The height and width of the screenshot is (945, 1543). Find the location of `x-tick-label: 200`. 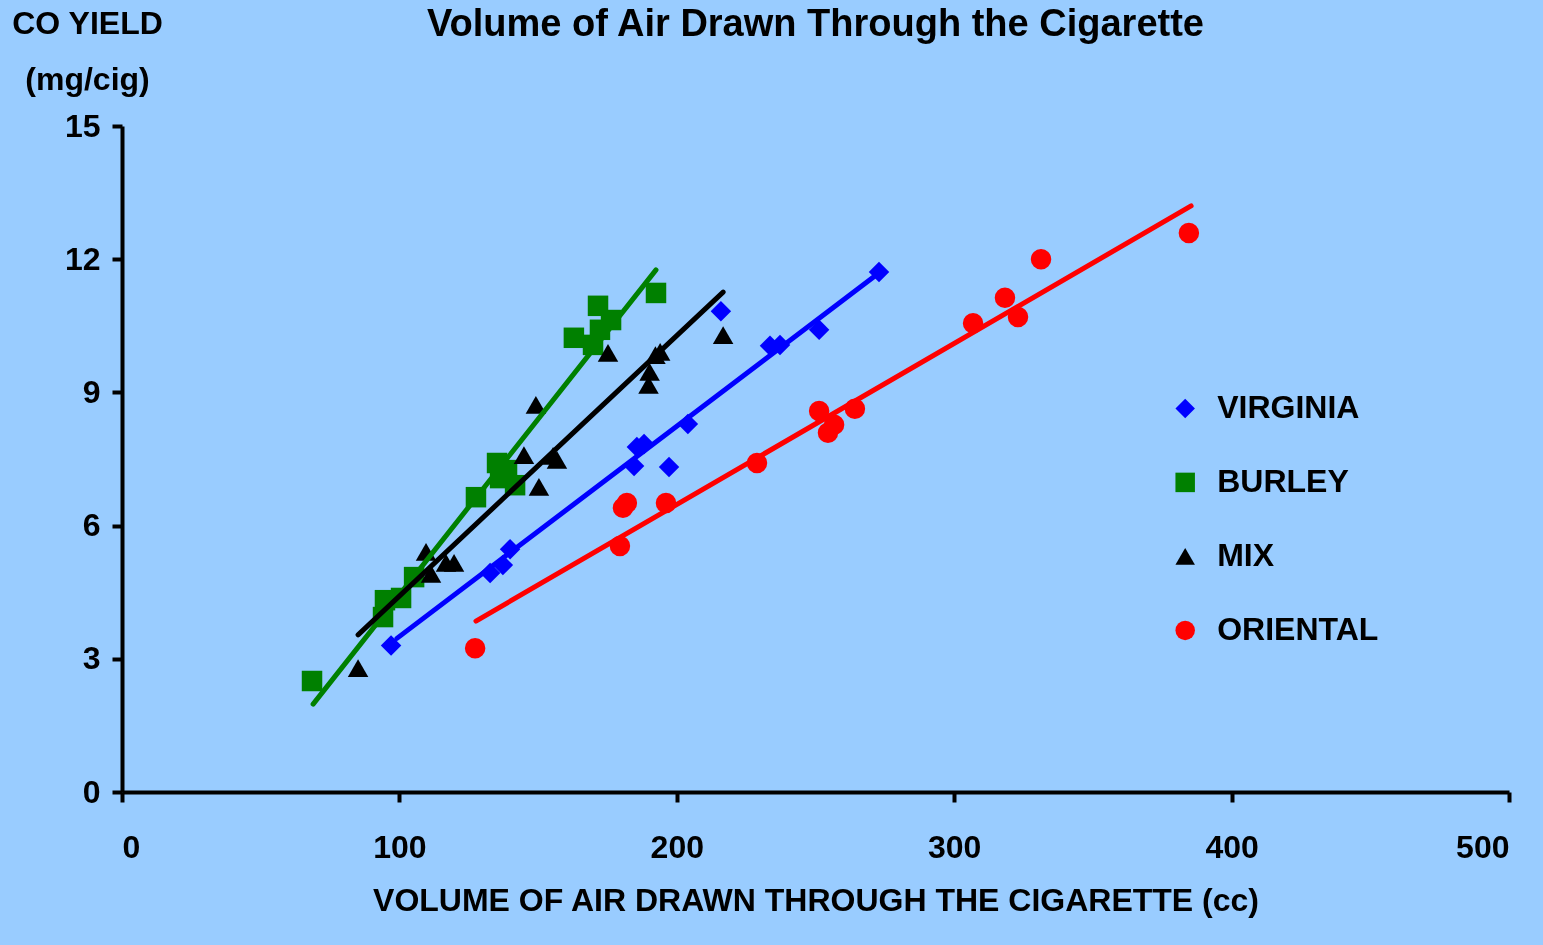

x-tick-label: 200 is located at coordinates (677, 846).